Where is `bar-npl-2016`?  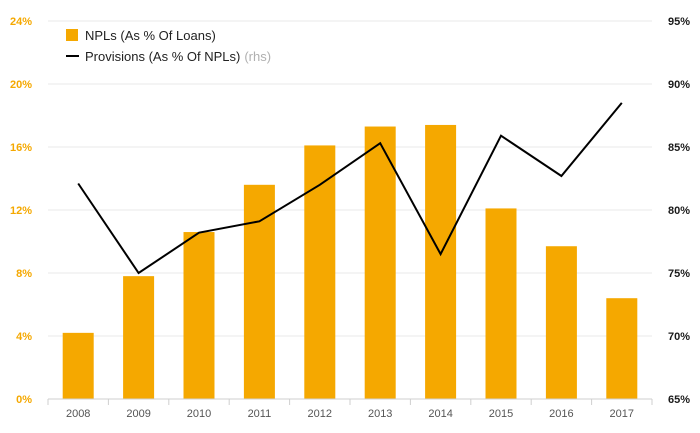 bar-npl-2016 is located at coordinates (561, 322).